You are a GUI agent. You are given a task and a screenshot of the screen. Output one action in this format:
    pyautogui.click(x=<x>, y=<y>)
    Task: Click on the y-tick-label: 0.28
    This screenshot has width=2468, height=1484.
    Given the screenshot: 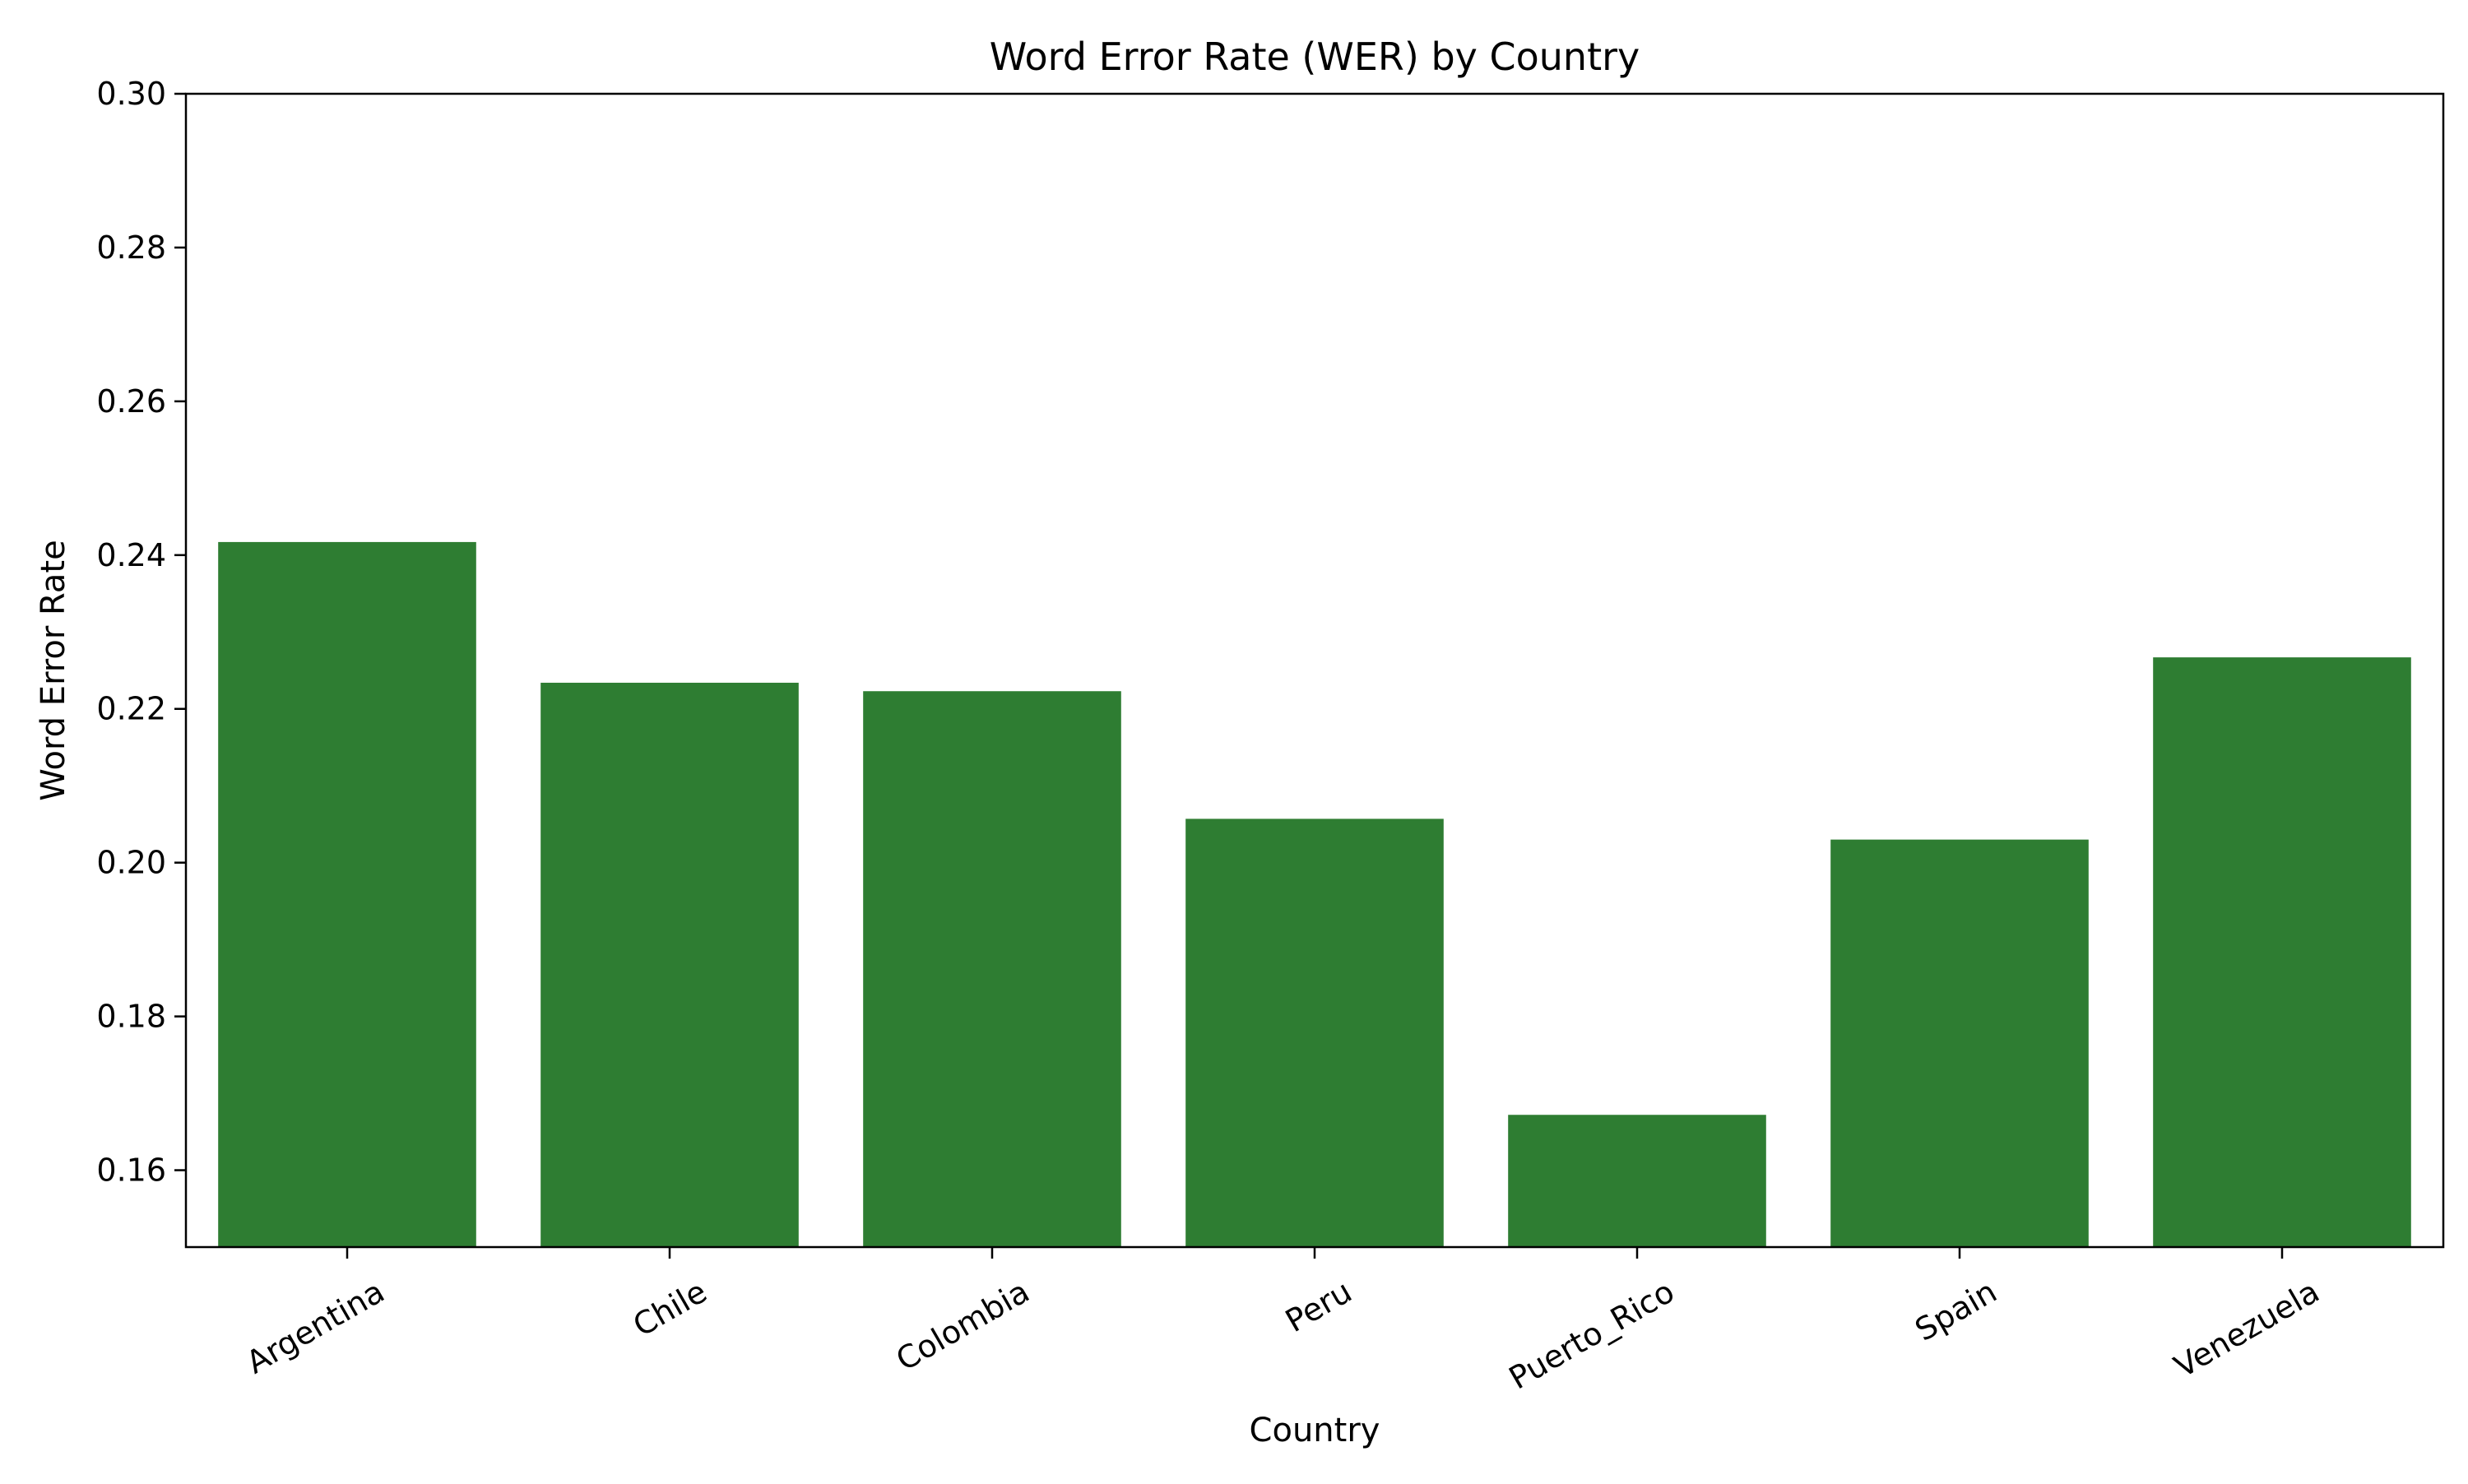 What is the action you would take?
    pyautogui.click(x=131, y=248)
    